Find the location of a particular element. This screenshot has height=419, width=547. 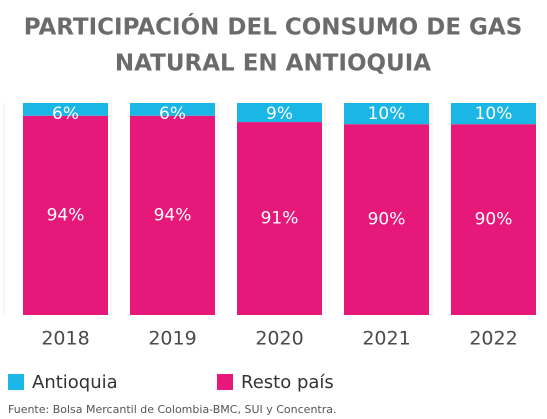

legend-label: Resto país is located at coordinates (287, 382).